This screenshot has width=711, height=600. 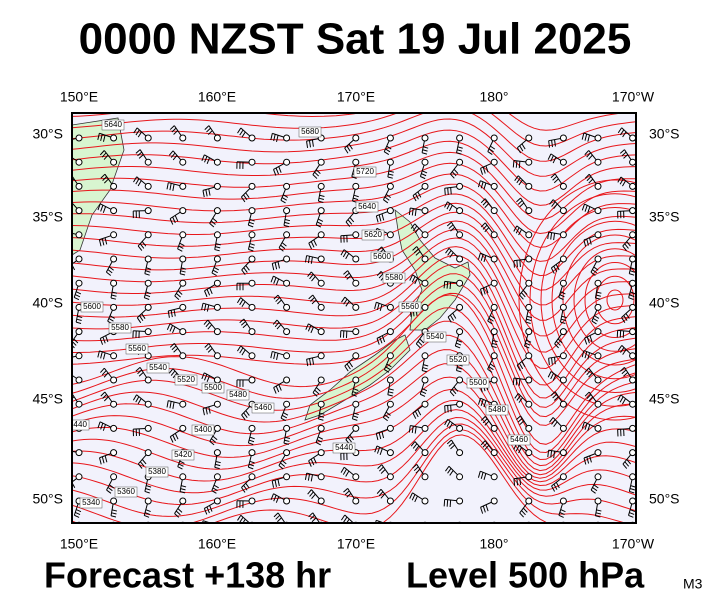 What do you see at coordinates (626, 530) in the screenshot?
I see `barb-stem` at bounding box center [626, 530].